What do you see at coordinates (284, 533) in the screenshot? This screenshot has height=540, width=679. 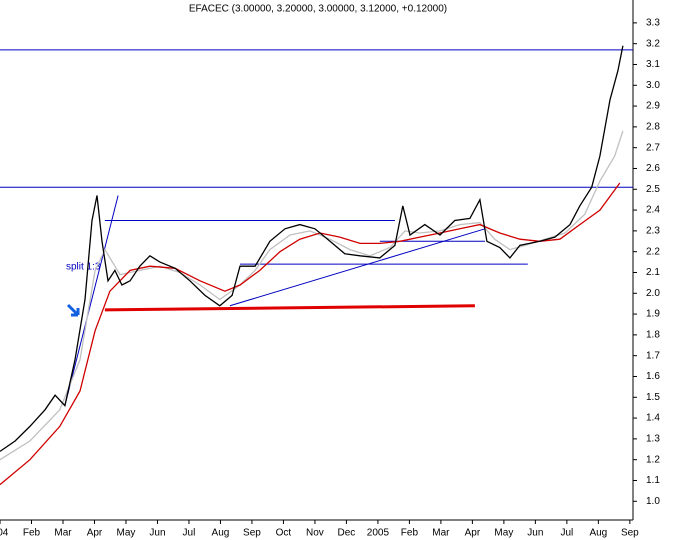 I see `x-tick-label: Oct` at bounding box center [284, 533].